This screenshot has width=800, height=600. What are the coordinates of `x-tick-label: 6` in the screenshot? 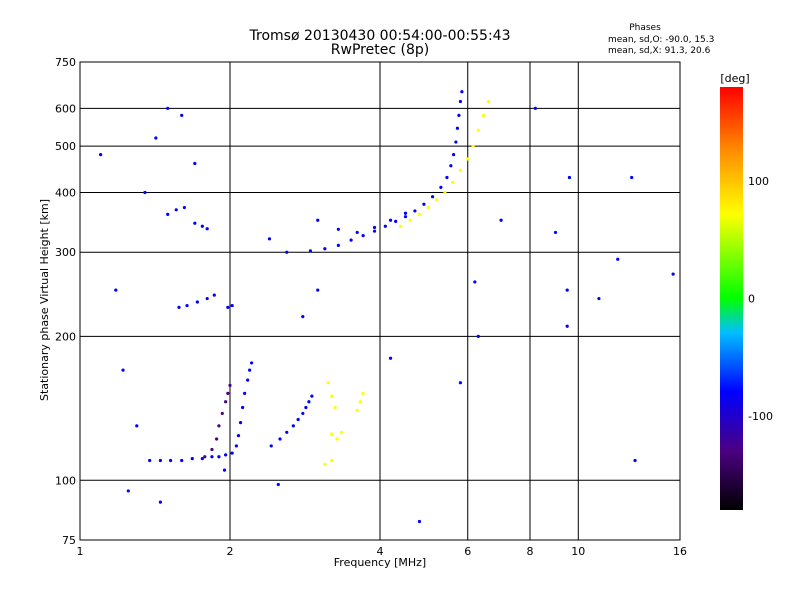 It's located at (467, 551).